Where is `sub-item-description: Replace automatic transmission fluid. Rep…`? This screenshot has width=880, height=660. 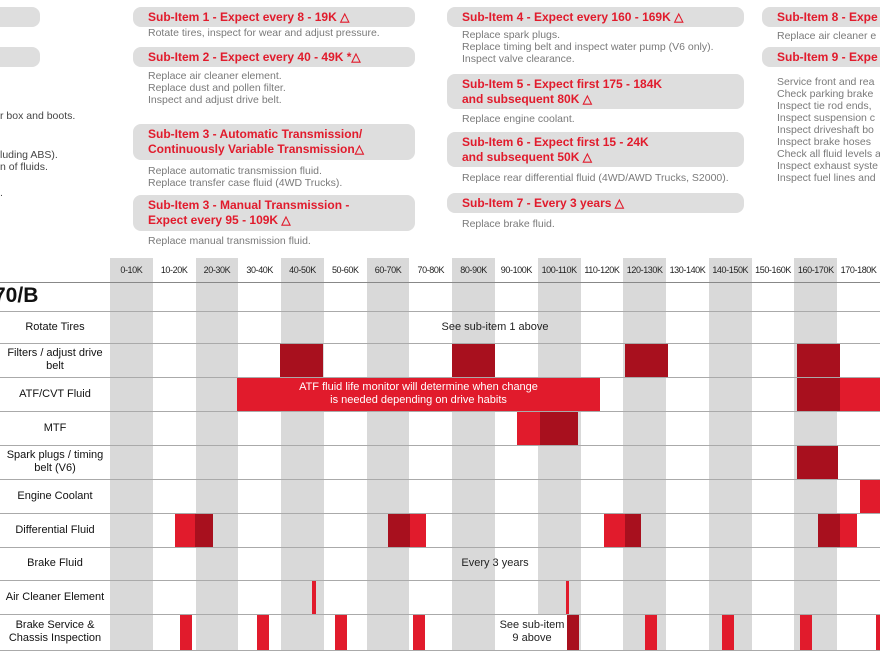 sub-item-description: Replace automatic transmission fluid. Rep… is located at coordinates (237, 177).